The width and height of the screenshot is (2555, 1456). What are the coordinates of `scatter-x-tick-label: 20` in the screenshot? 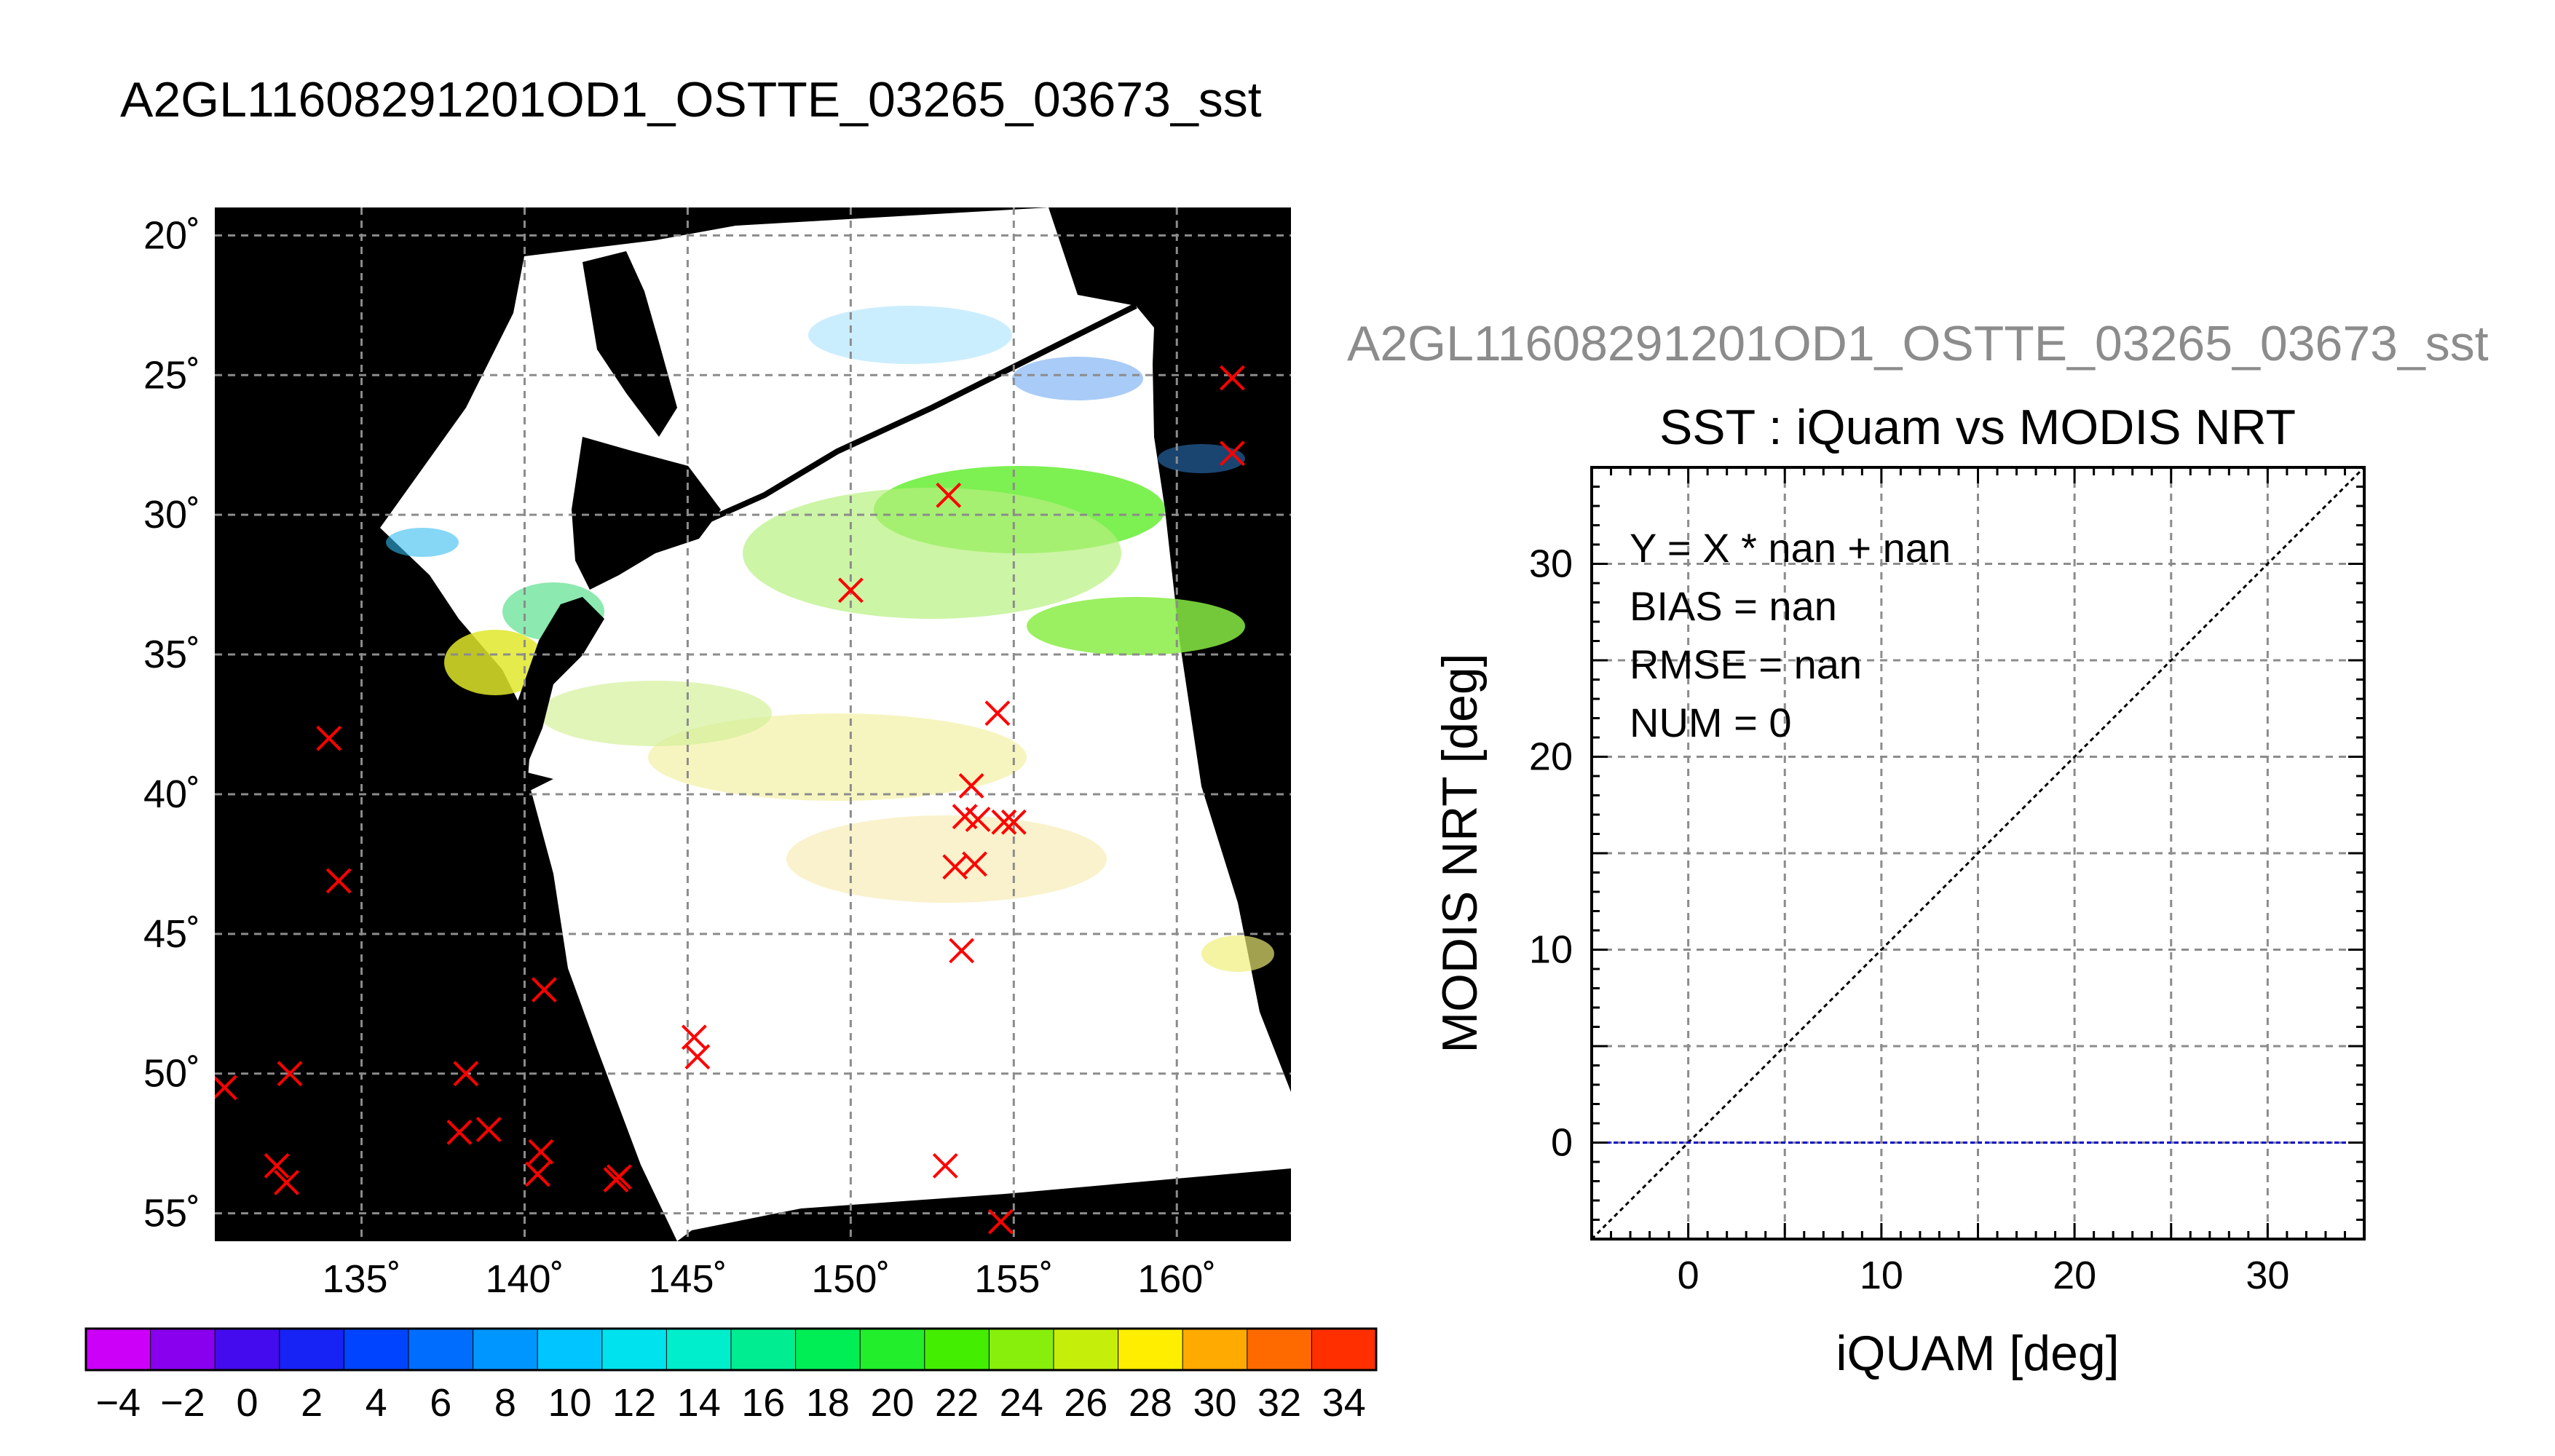 It's located at (2074, 1275).